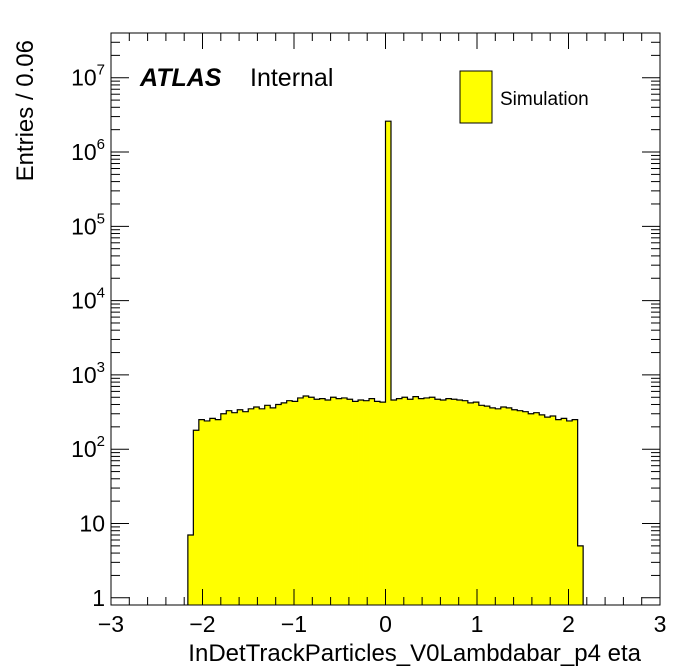 This screenshot has height=672, width=696. Describe the element at coordinates (88, 224) in the screenshot. I see `y-tick-label: 10⁵` at that location.